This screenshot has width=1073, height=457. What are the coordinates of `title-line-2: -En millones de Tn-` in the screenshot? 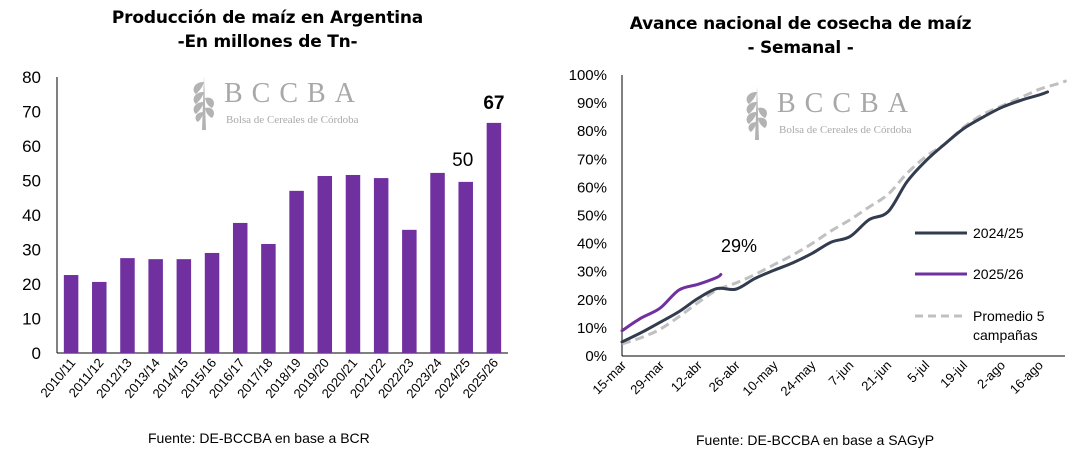 It's located at (267, 42).